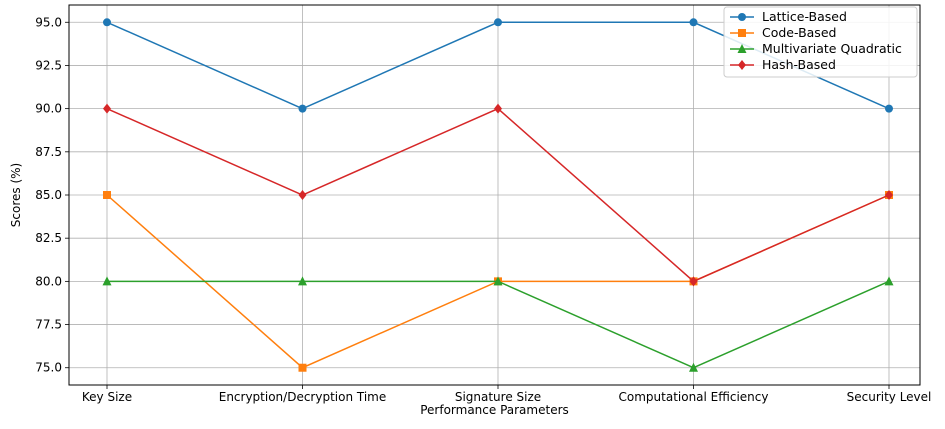 The height and width of the screenshot is (429, 945). I want to click on legend-label: Lattice-Based, so click(804, 16).